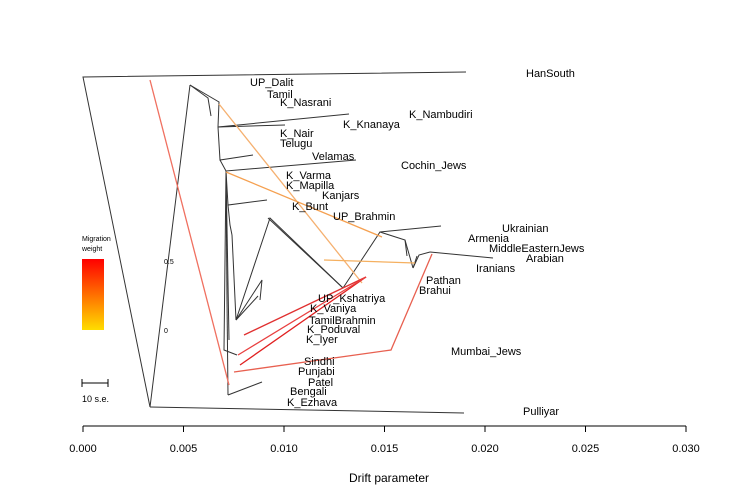  Describe the element at coordinates (96, 239) in the screenshot. I see `legend-title-line1: Migration` at that location.